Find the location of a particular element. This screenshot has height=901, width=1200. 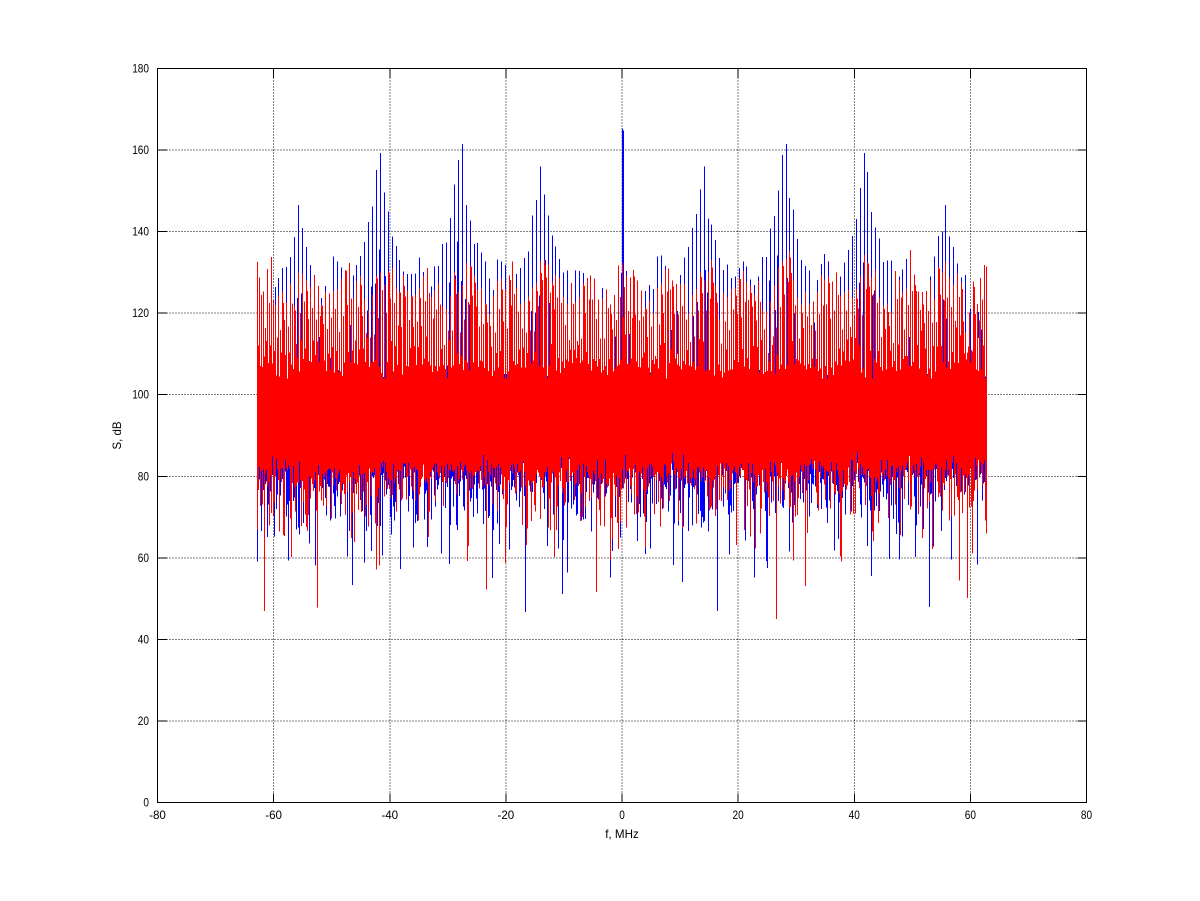

svg-text: -60 is located at coordinates (273, 815).